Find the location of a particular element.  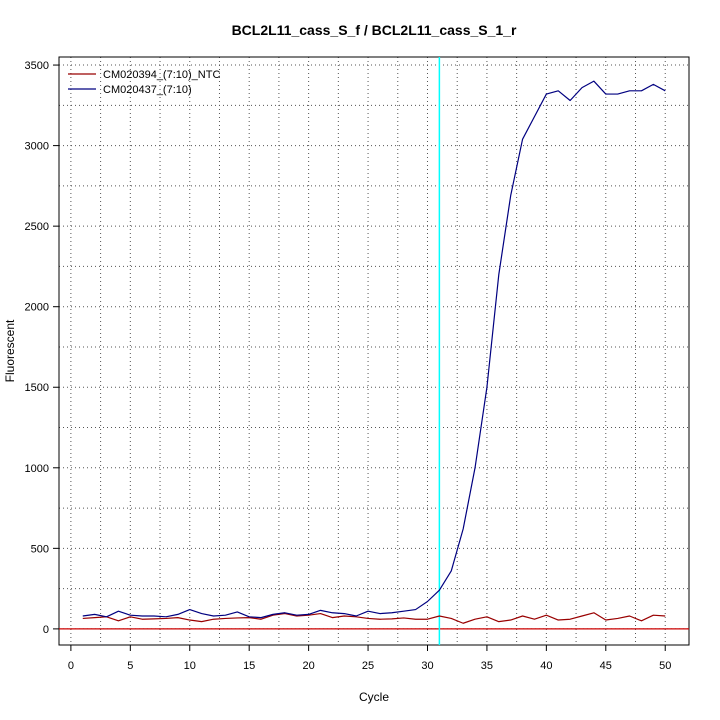

x-tick-label: 0 is located at coordinates (71, 666).